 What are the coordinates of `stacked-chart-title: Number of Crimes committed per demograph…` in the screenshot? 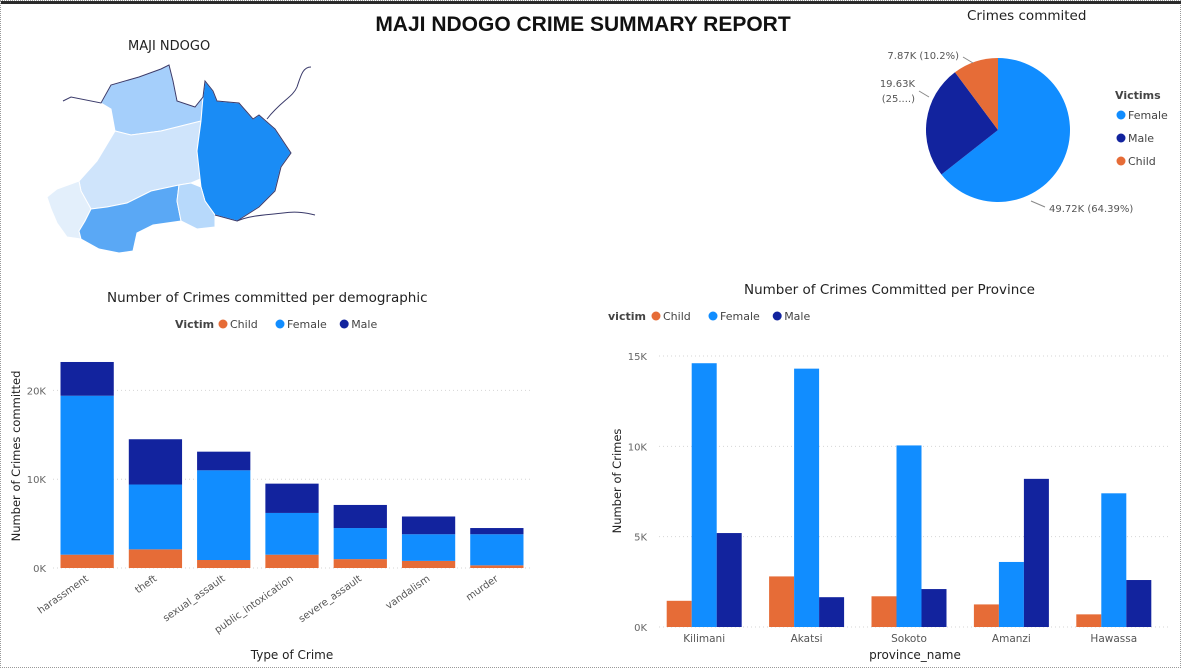 It's located at (267, 298).